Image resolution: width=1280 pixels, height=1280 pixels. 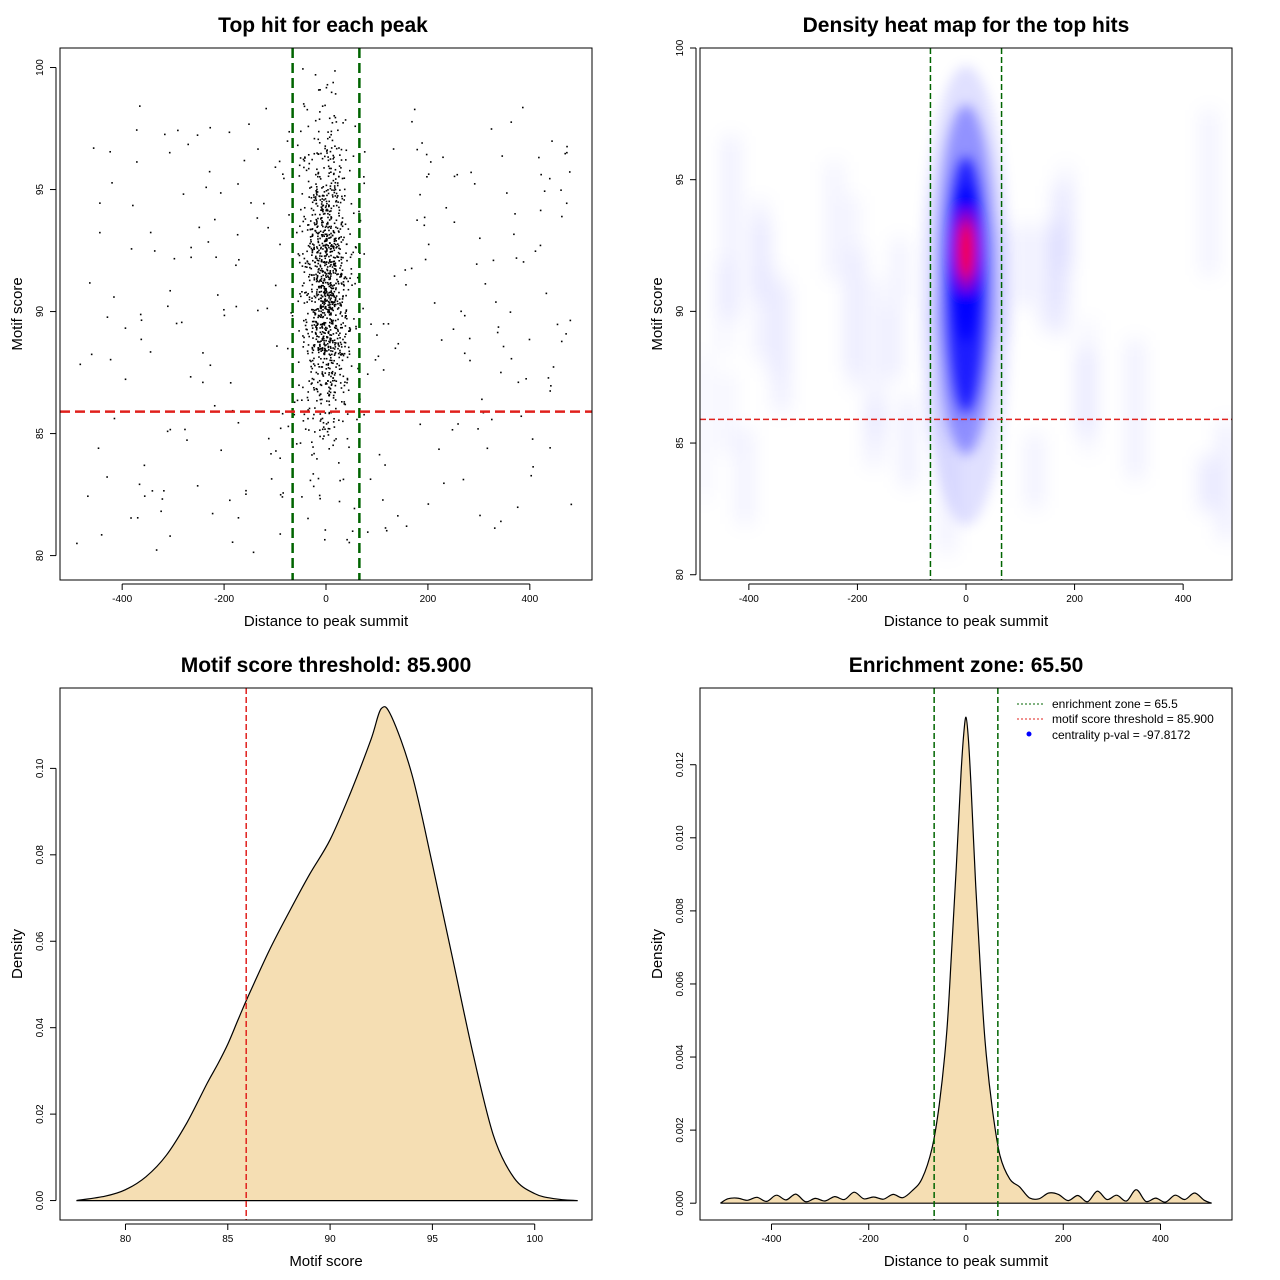 What do you see at coordinates (857, 599) in the screenshot?
I see `x-tick-label: -200` at bounding box center [857, 599].